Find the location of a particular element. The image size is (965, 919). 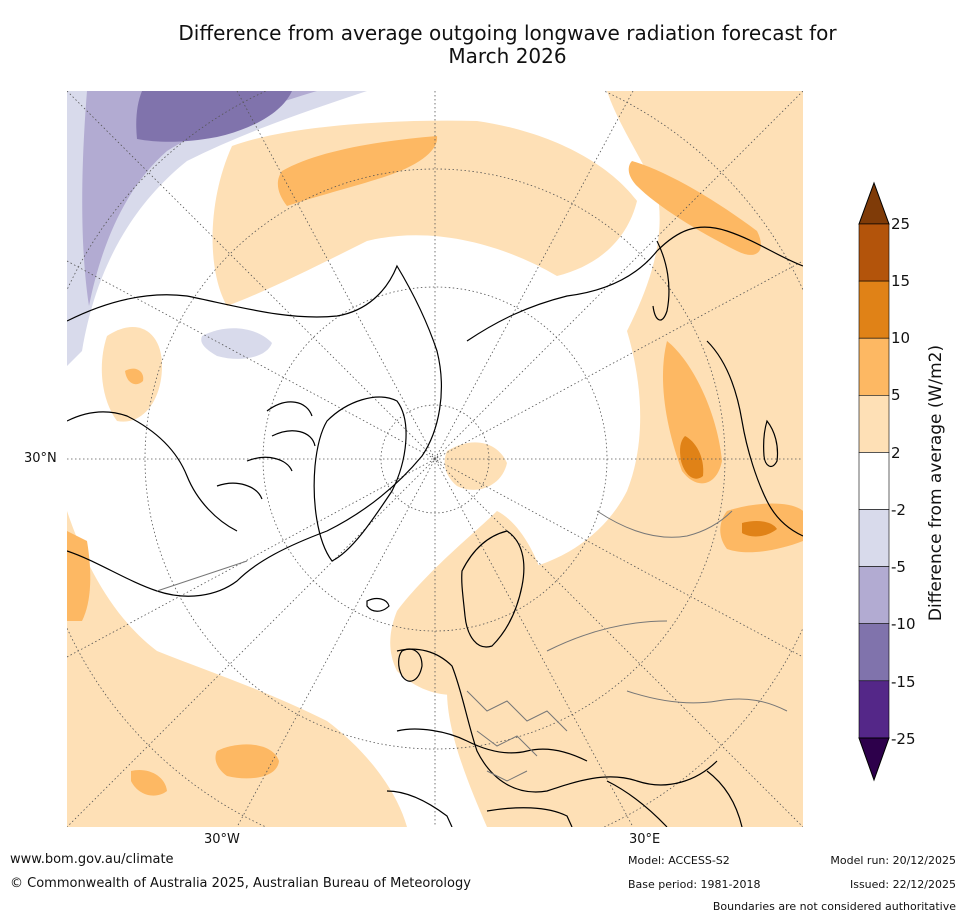

lat-label-30n: 30°N is located at coordinates (40, 458).